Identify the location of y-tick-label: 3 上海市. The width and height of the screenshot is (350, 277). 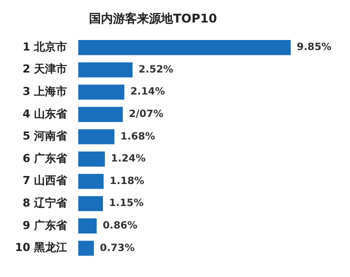
(45, 91).